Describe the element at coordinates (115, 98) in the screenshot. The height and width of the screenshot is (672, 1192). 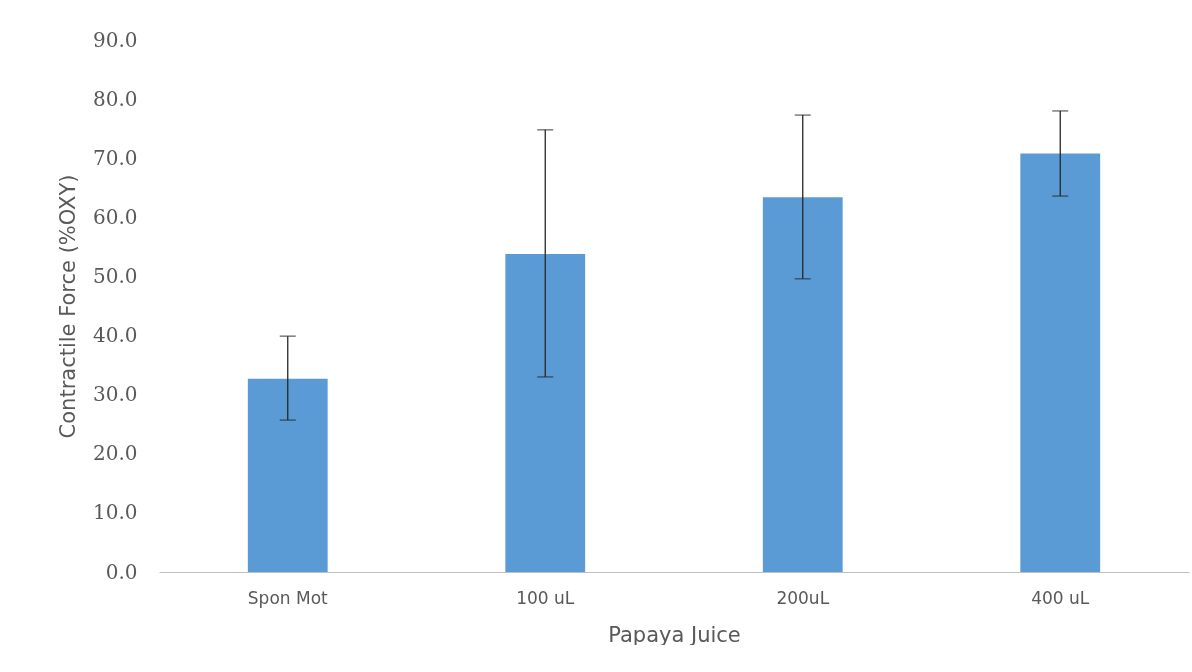
I see `y-tick-label: 80.0` at that location.